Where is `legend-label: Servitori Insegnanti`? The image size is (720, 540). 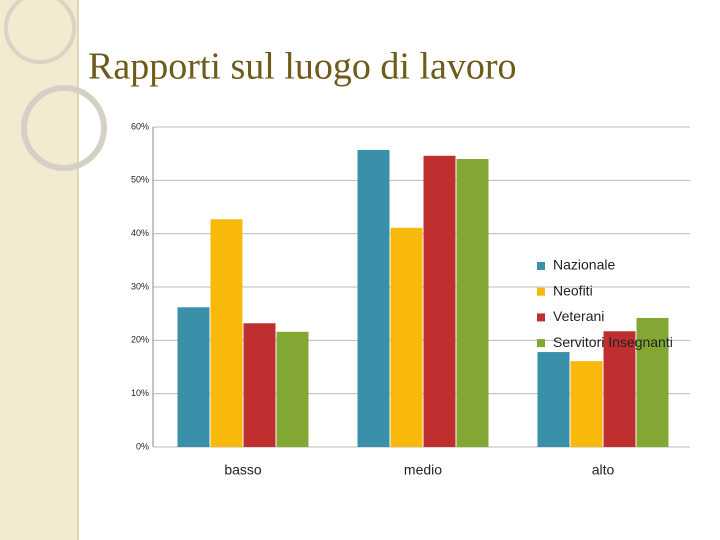
legend-label: Servitori Insegnanti is located at coordinates (613, 342).